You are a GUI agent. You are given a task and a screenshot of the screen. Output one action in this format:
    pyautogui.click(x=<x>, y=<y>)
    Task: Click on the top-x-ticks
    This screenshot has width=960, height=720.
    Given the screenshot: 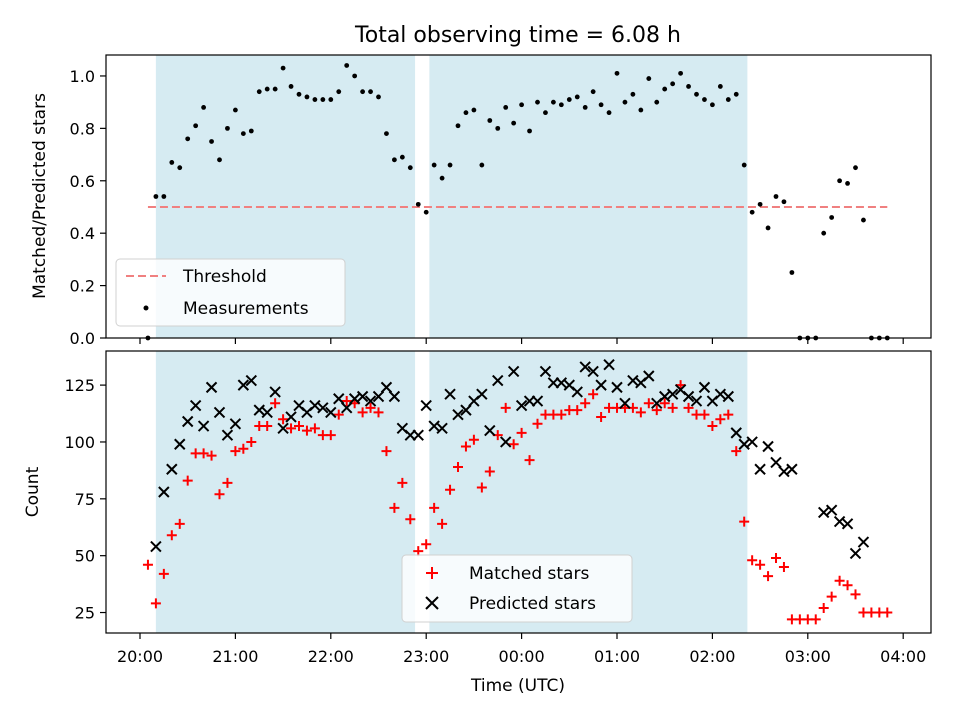 What is the action you would take?
    pyautogui.click(x=521, y=341)
    